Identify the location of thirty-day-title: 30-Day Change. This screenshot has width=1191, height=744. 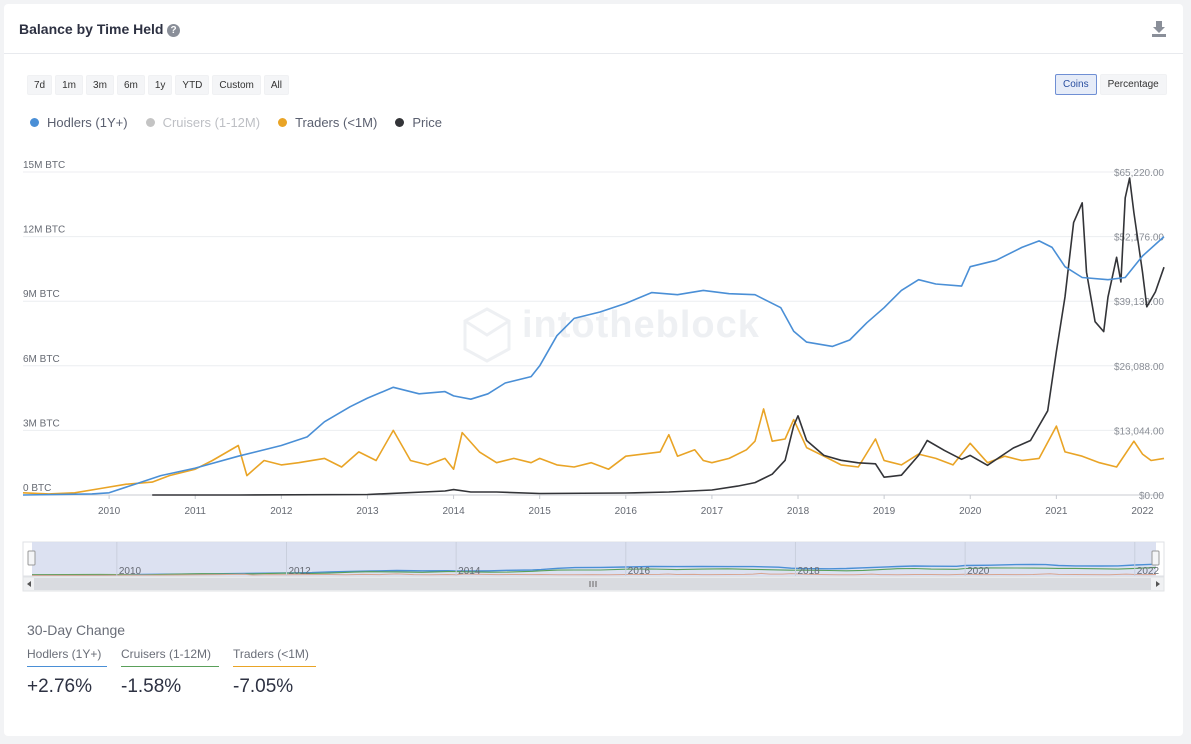
(76, 630).